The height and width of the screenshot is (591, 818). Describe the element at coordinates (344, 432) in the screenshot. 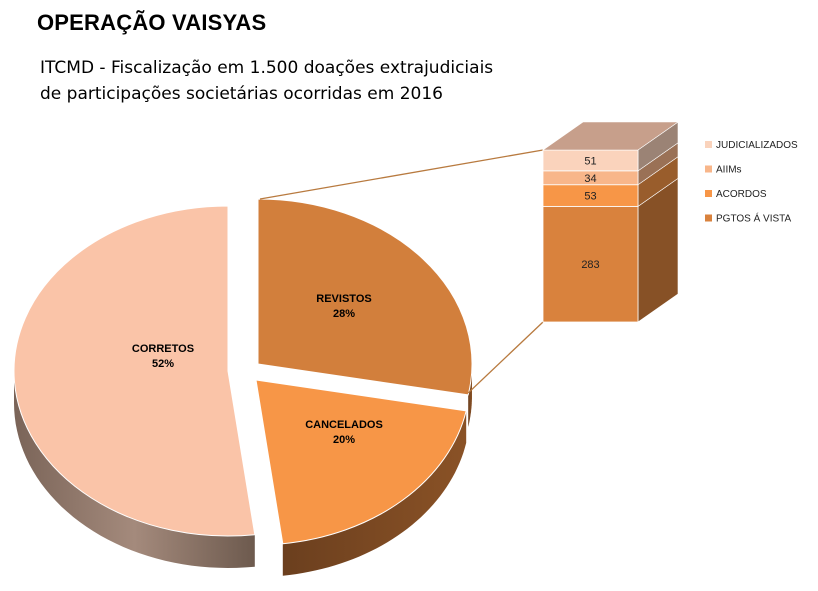

I see `pie-data-label-cancelados: CANCELADOS 20%` at that location.